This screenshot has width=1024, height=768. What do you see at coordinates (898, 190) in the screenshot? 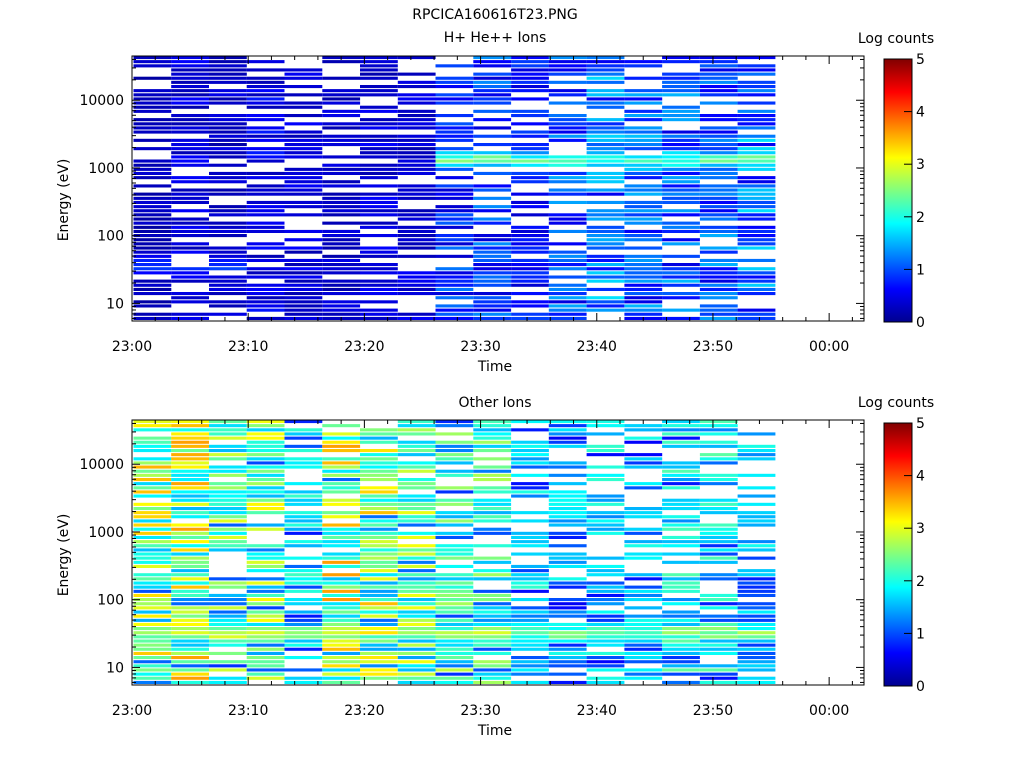
I see `colorbar-gradient` at bounding box center [898, 190].